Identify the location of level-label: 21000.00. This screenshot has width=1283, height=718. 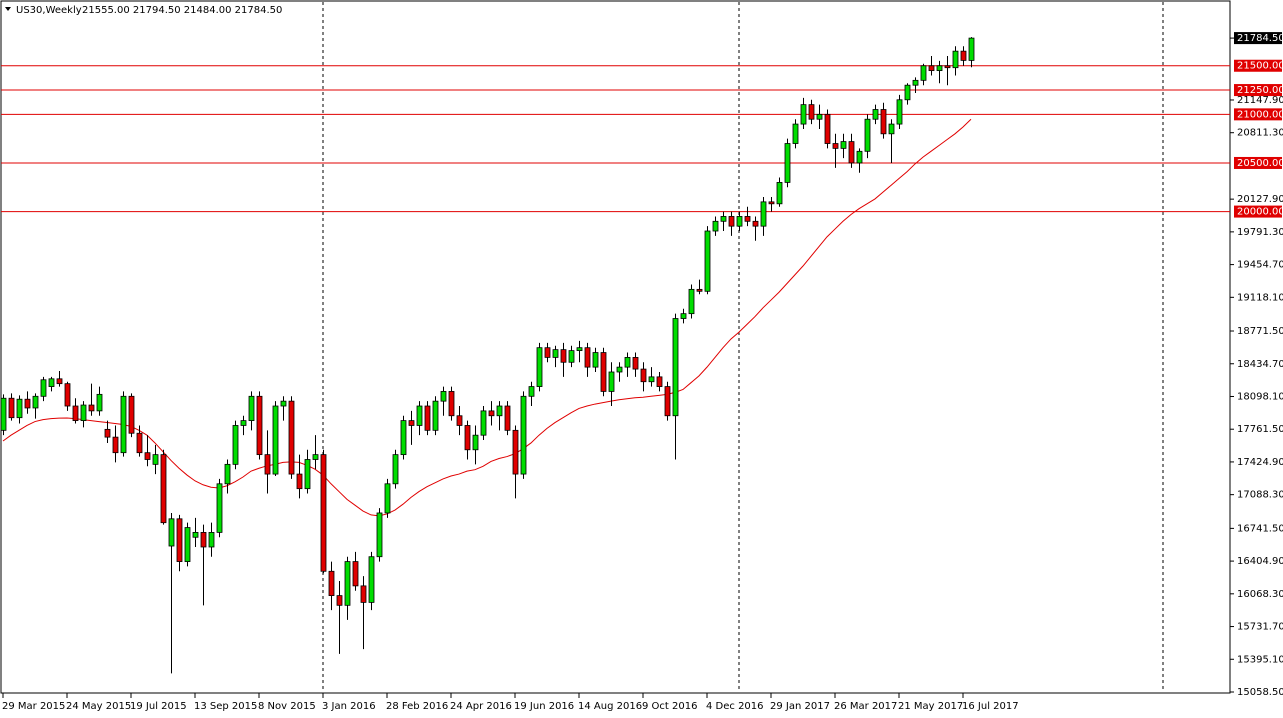
(1260, 114).